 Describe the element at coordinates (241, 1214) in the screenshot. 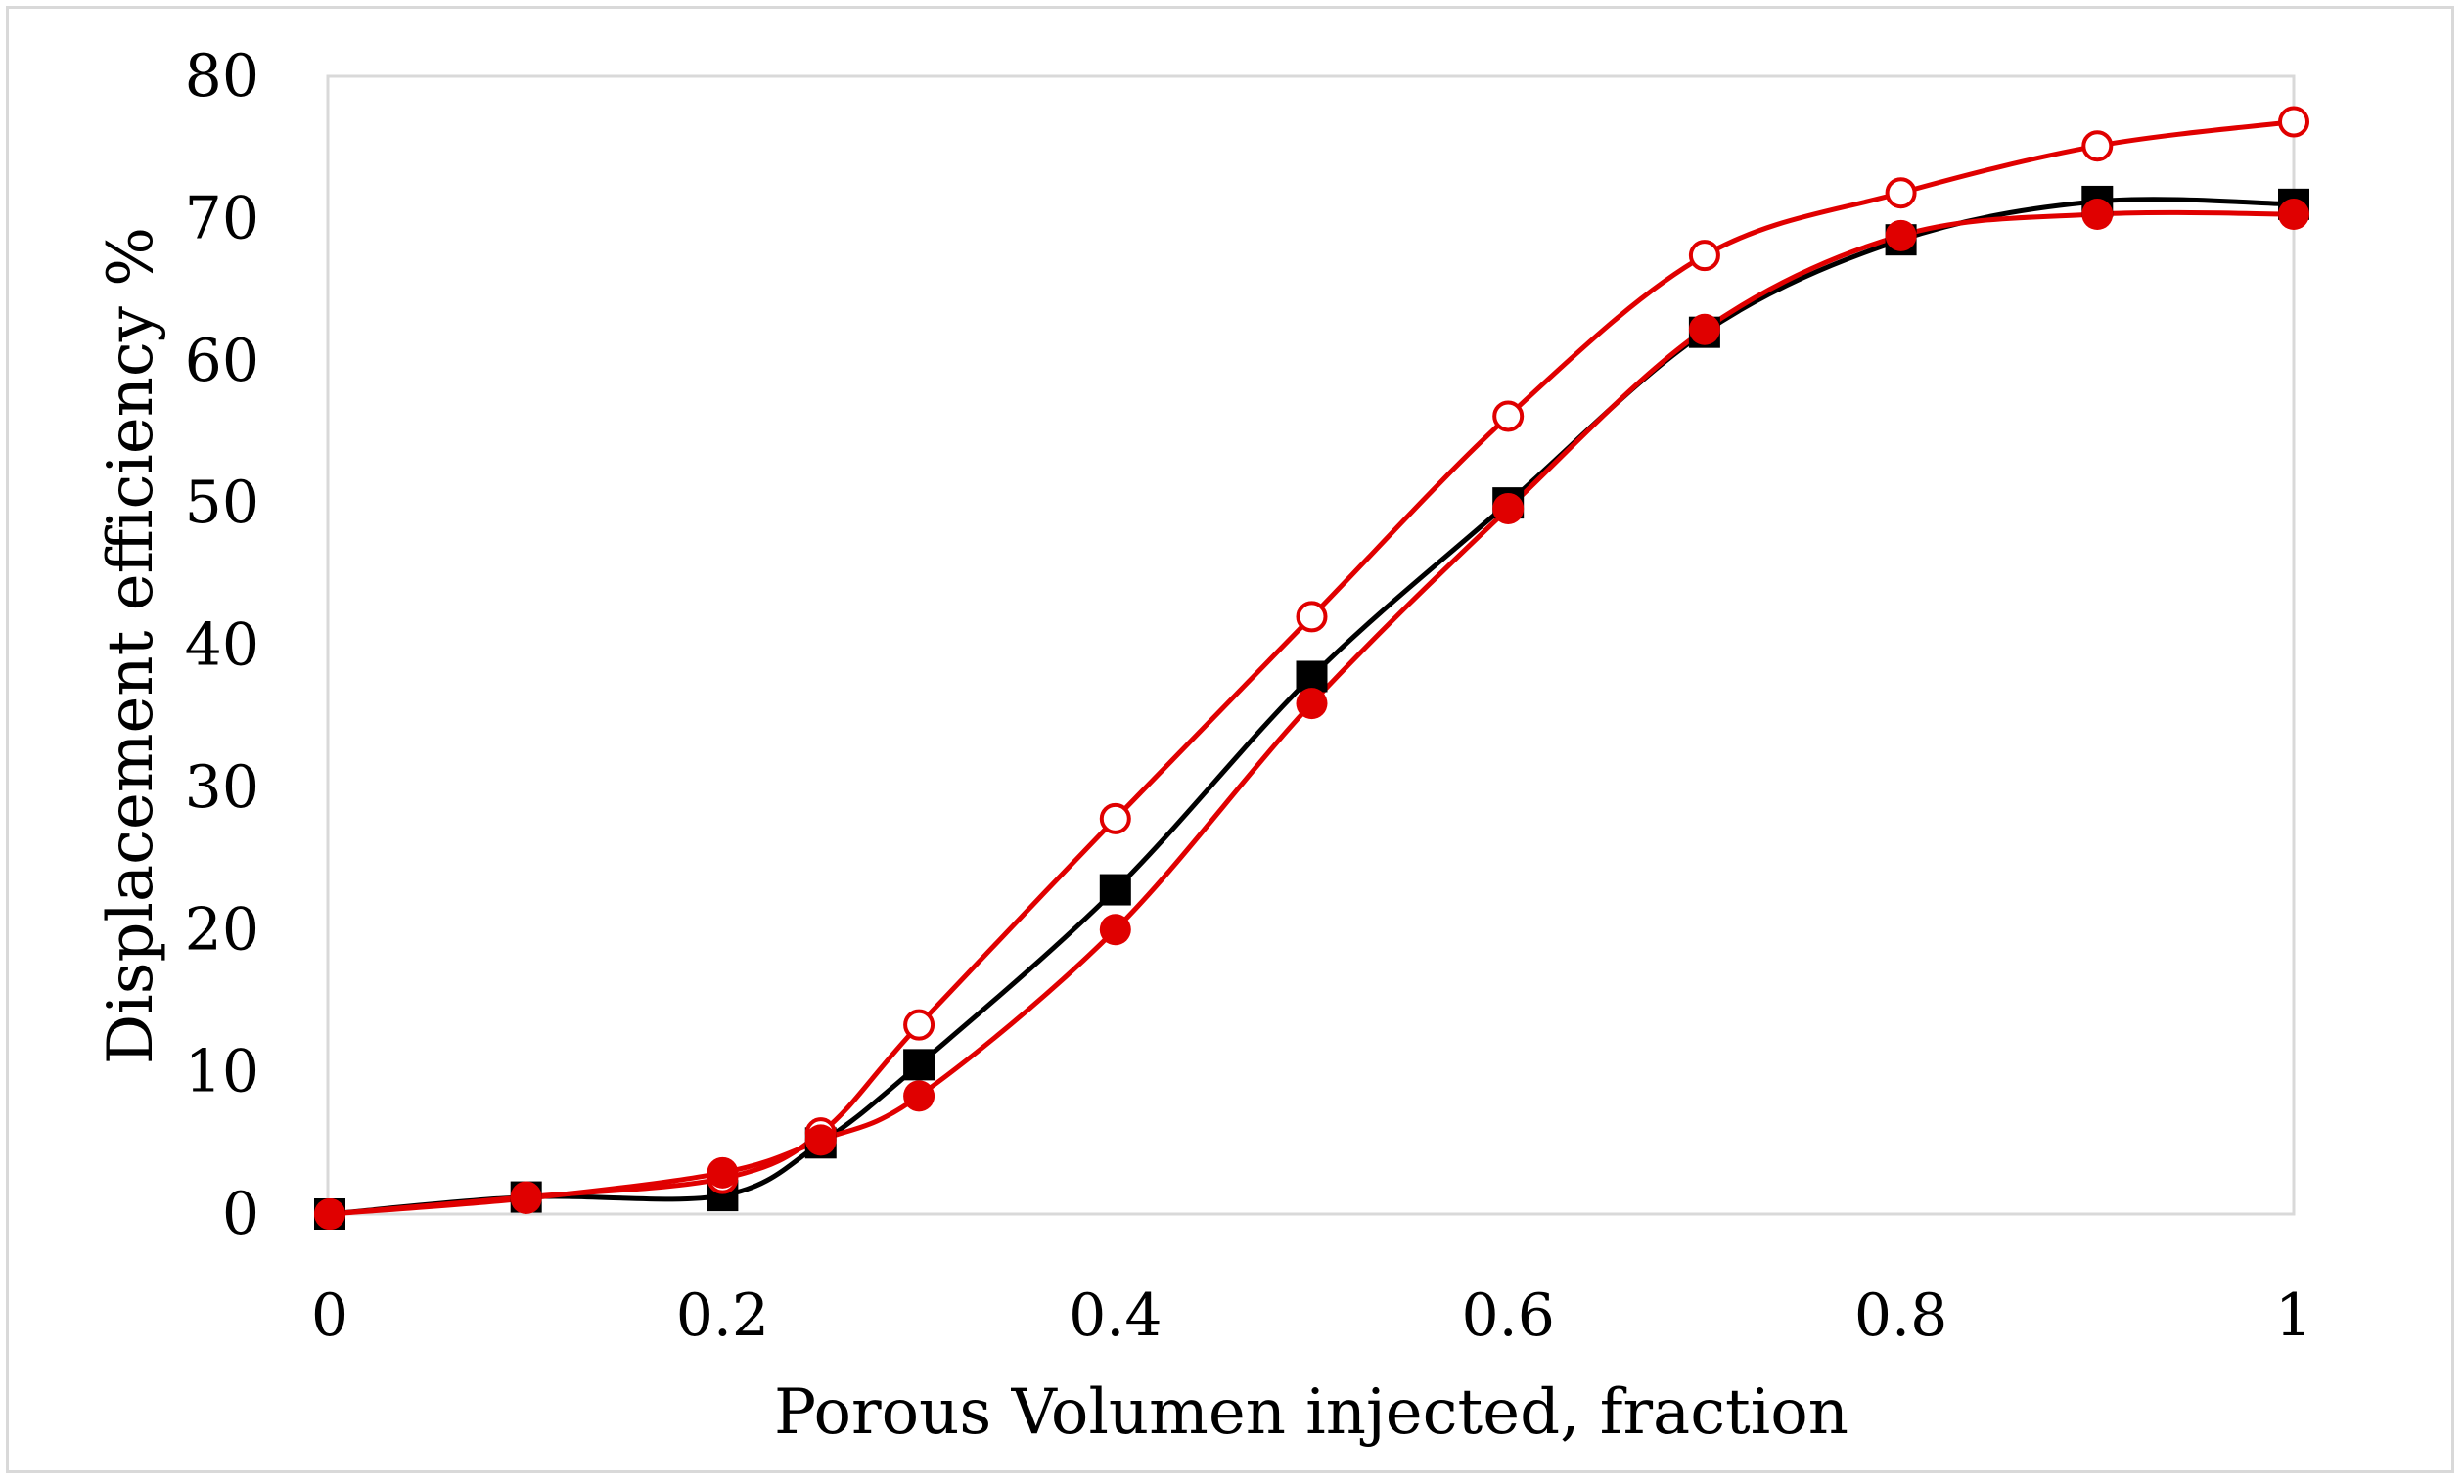

I see `y-tick-label: 0` at that location.